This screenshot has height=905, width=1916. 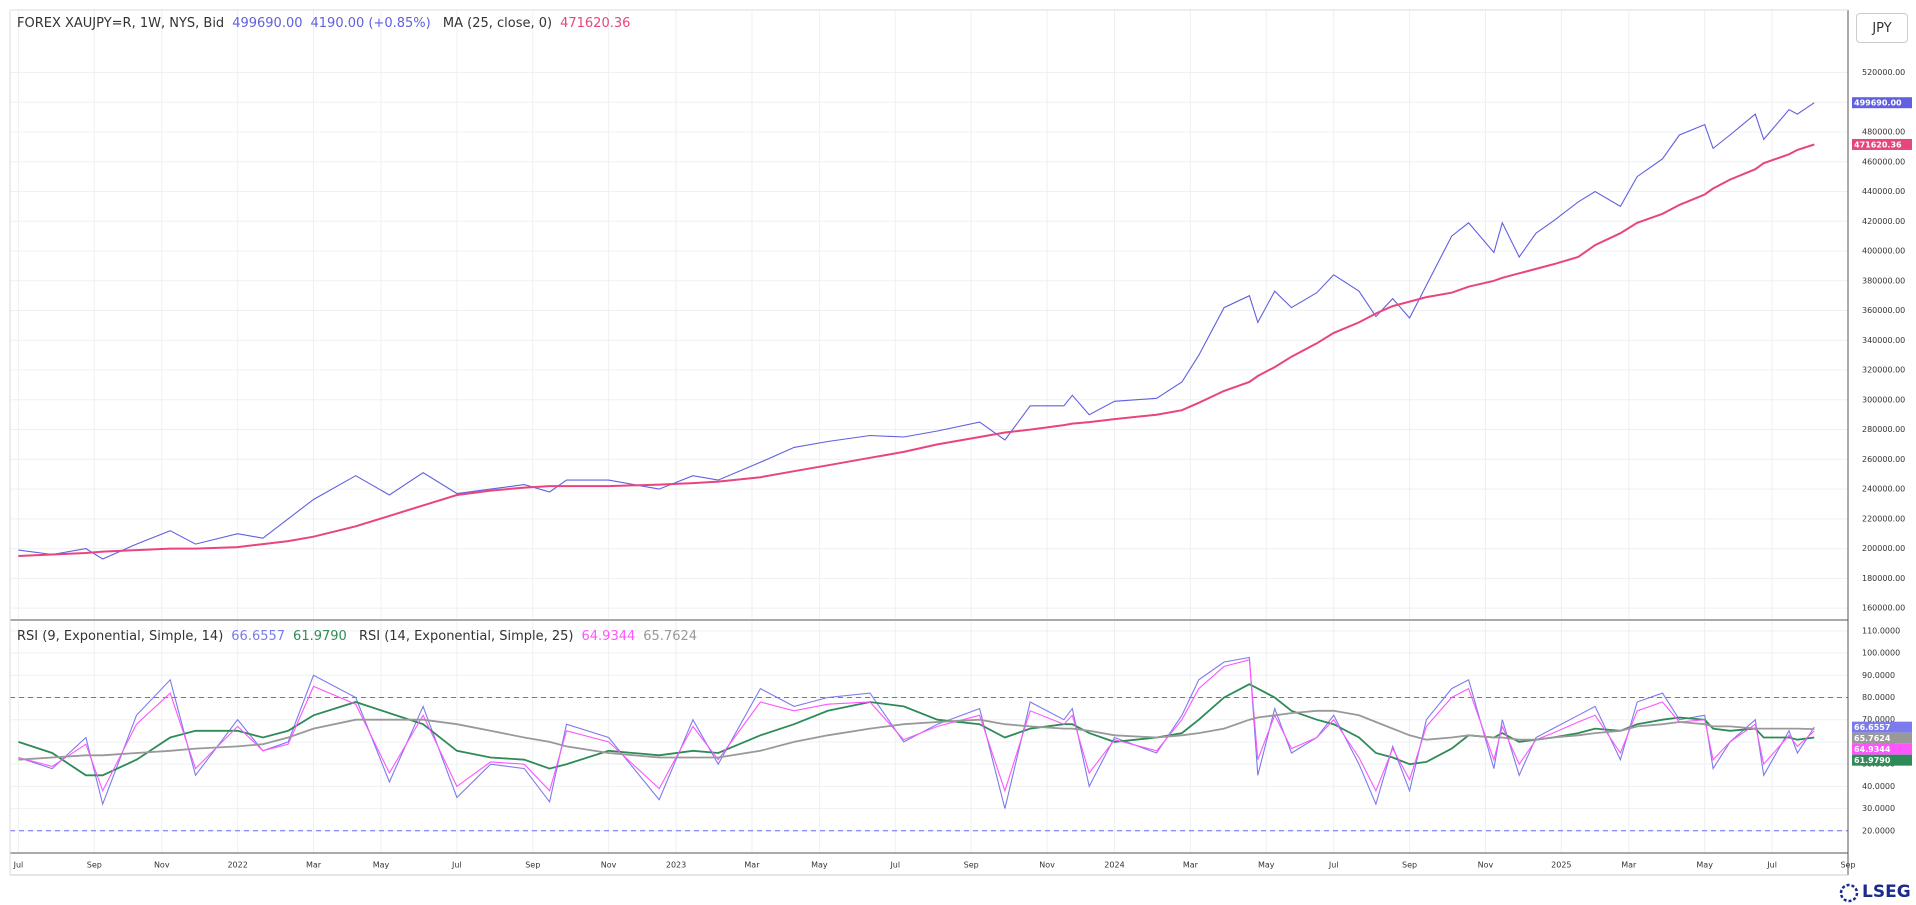 What do you see at coordinates (267, 23) in the screenshot?
I see `last-price: 499690.00` at bounding box center [267, 23].